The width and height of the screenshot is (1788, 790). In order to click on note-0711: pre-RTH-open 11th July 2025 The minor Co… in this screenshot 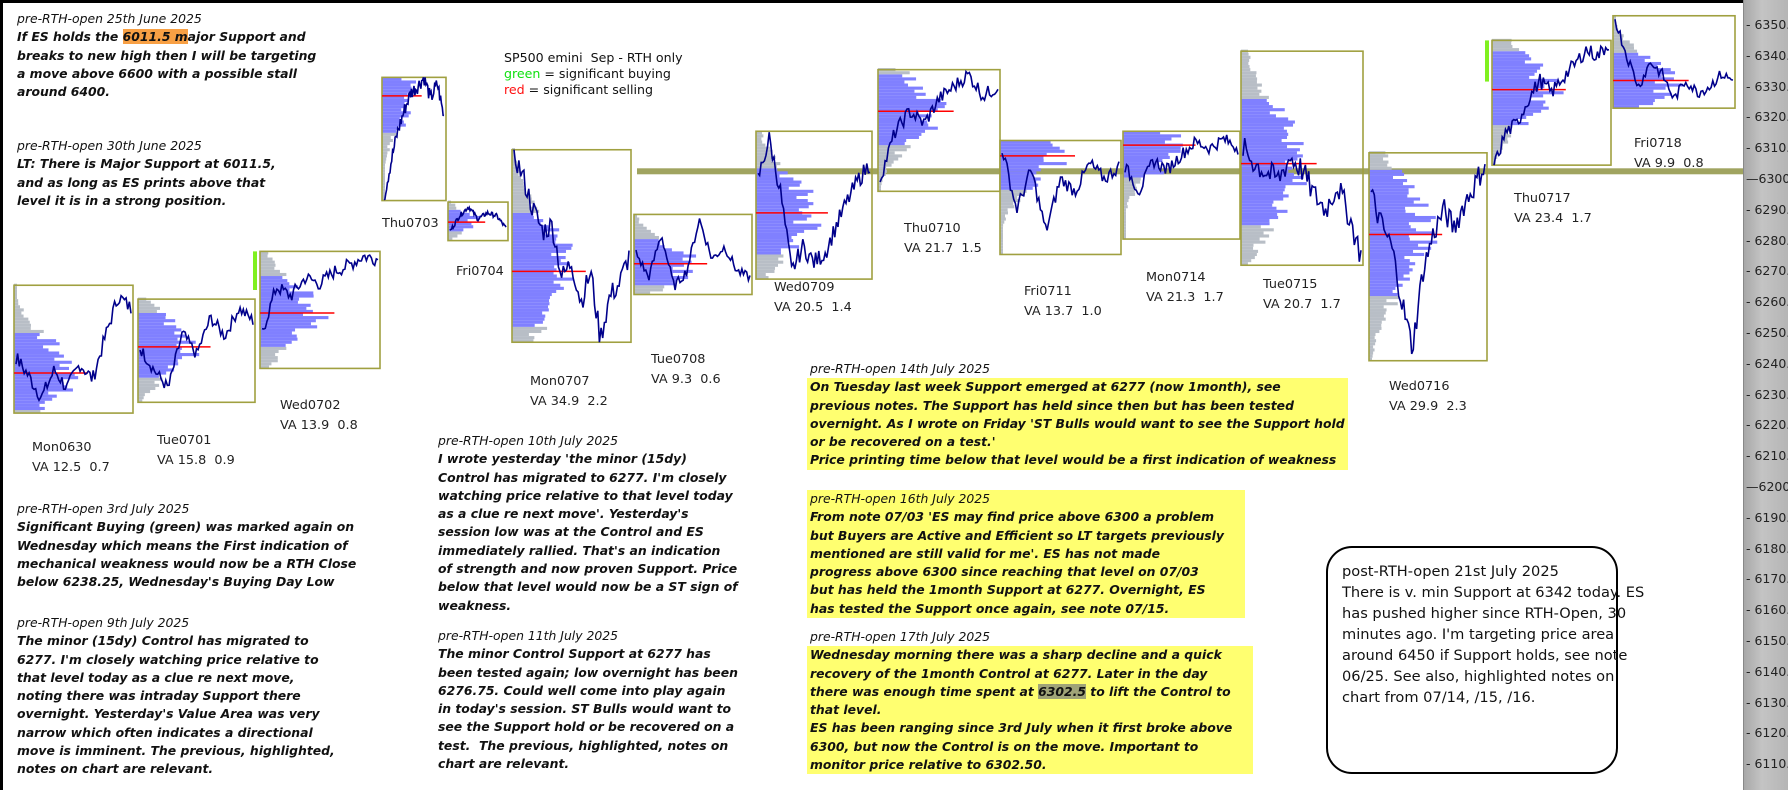, I will do `click(588, 700)`.